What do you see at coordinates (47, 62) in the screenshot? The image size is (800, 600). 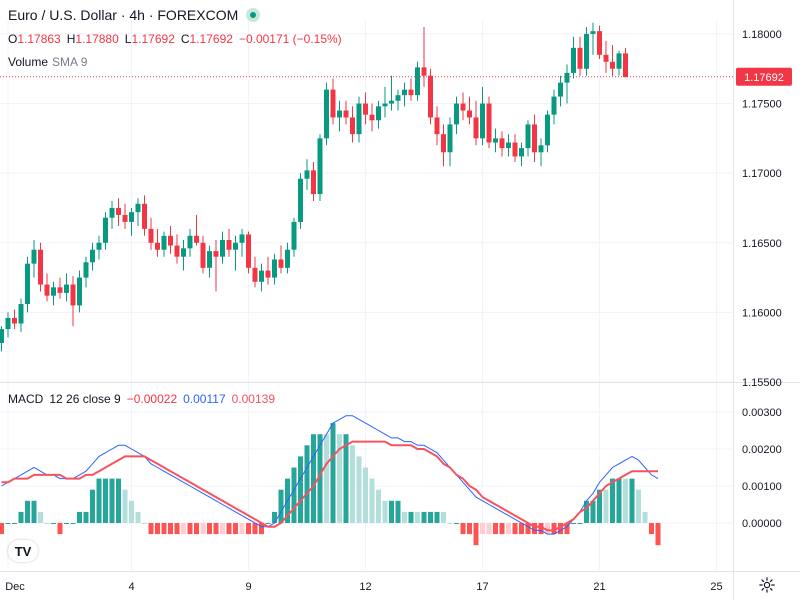 I see `volume-legend: Volume SMA 9` at bounding box center [47, 62].